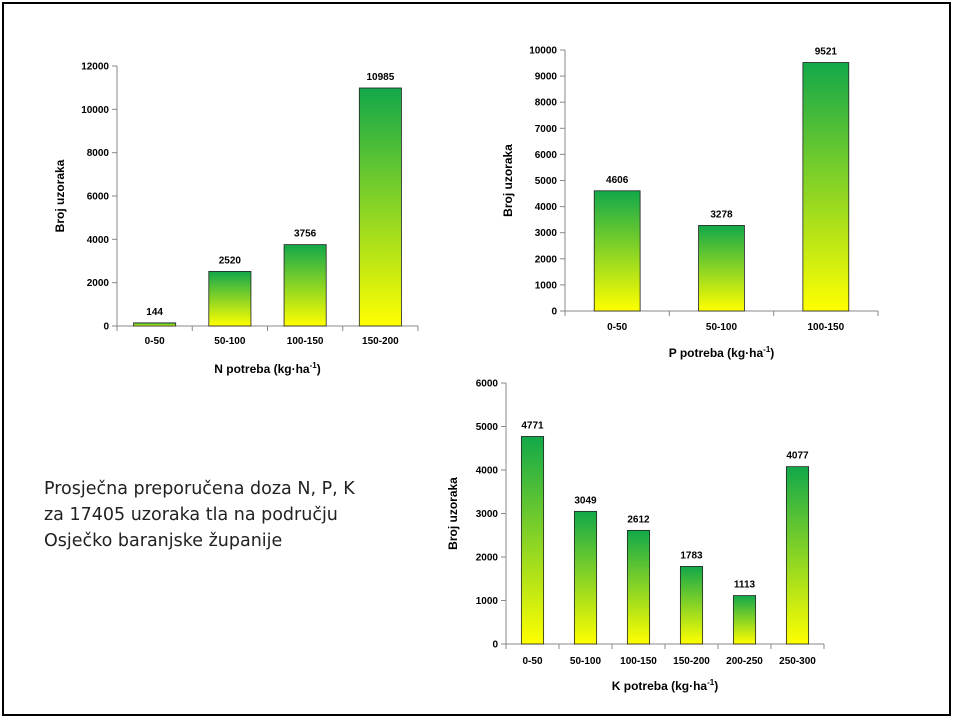 This screenshot has width=955, height=720. I want to click on n-y-tick-label: 8000, so click(98, 153).